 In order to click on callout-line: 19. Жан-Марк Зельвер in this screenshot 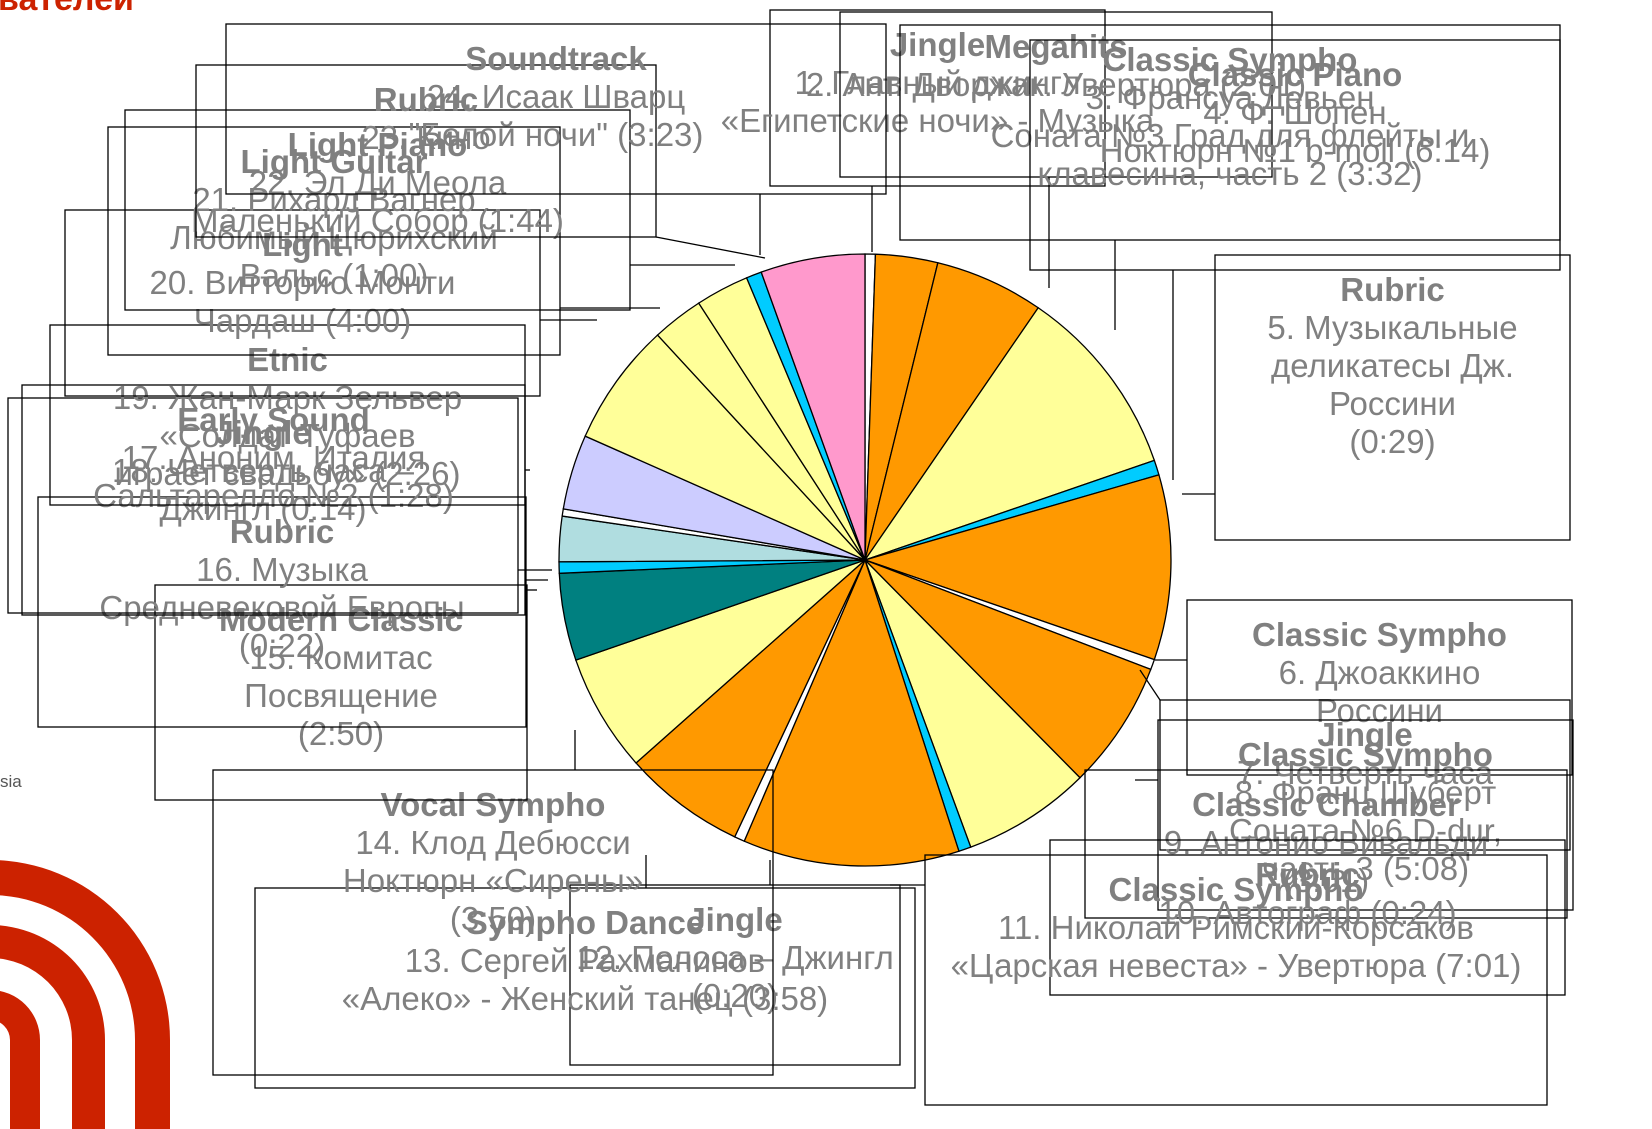, I will do `click(287, 397)`.